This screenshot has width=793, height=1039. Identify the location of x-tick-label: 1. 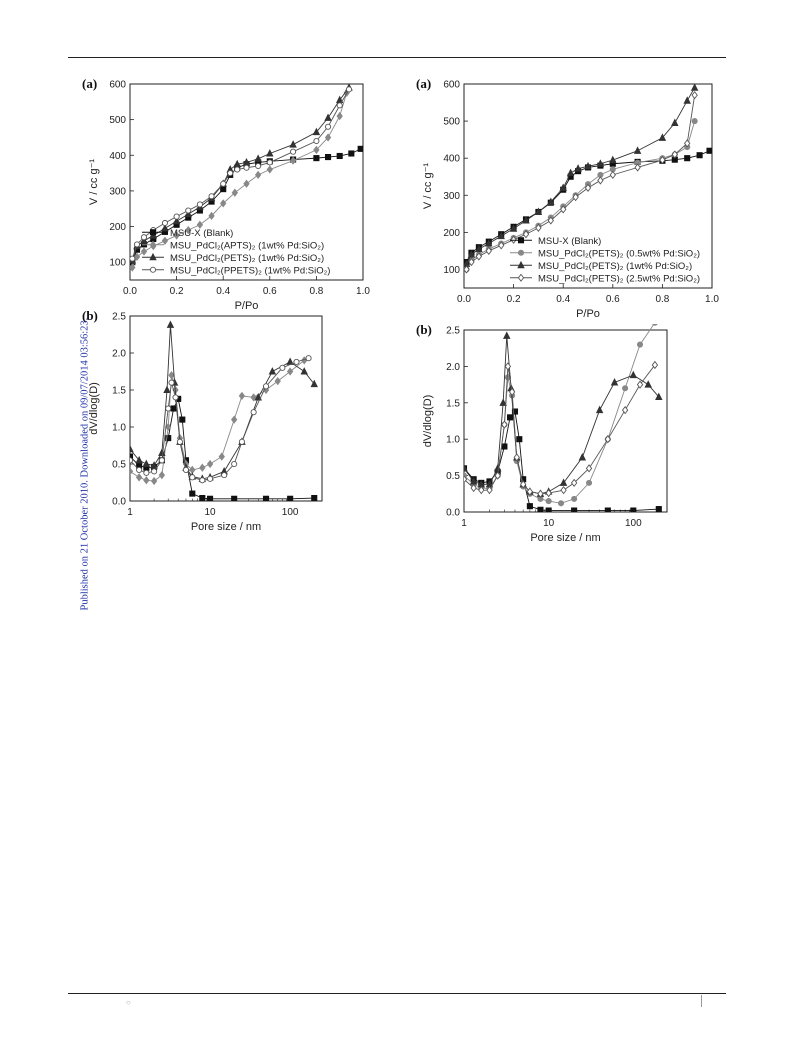
(130, 512).